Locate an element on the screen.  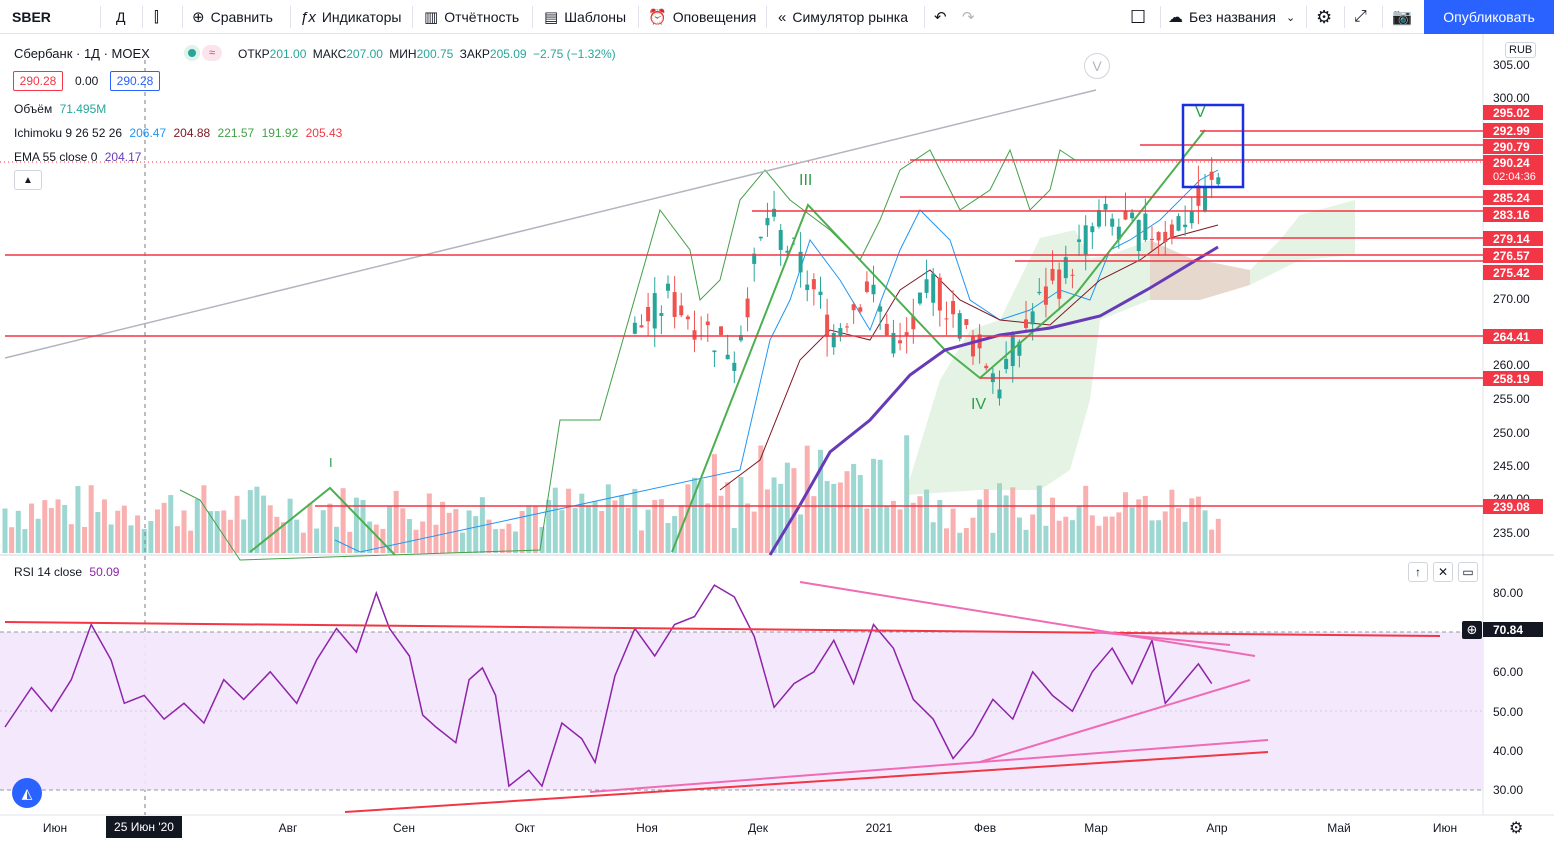
alerts-button: ⏰ Оповещения is located at coordinates (702, 17).